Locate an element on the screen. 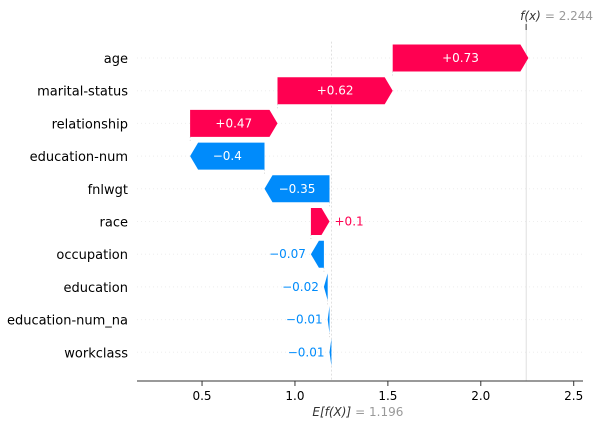 This screenshot has width=594, height=427. data-label: −0.02 is located at coordinates (300, 287).